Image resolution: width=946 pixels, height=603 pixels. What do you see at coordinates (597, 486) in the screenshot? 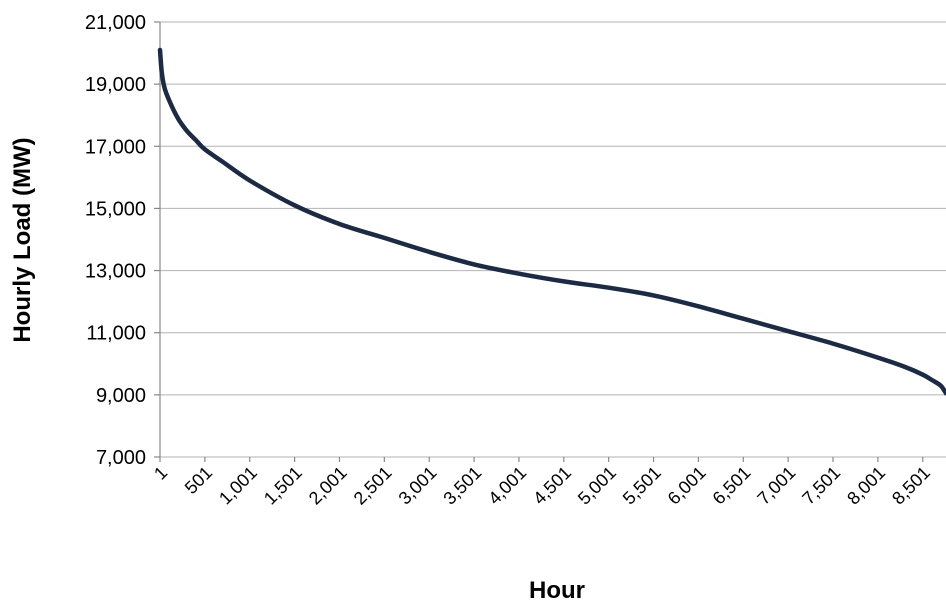
I see `x-tick-label: 5,001` at bounding box center [597, 486].